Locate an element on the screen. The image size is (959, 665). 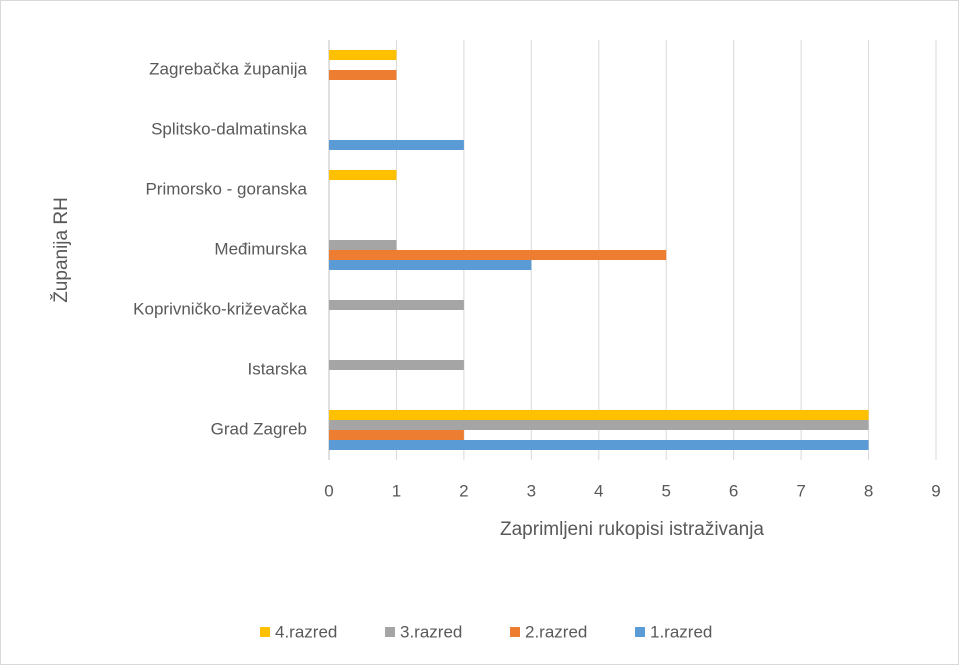
x-axis-title: Zaprimljeni rukopisi istraživanja is located at coordinates (632, 529).